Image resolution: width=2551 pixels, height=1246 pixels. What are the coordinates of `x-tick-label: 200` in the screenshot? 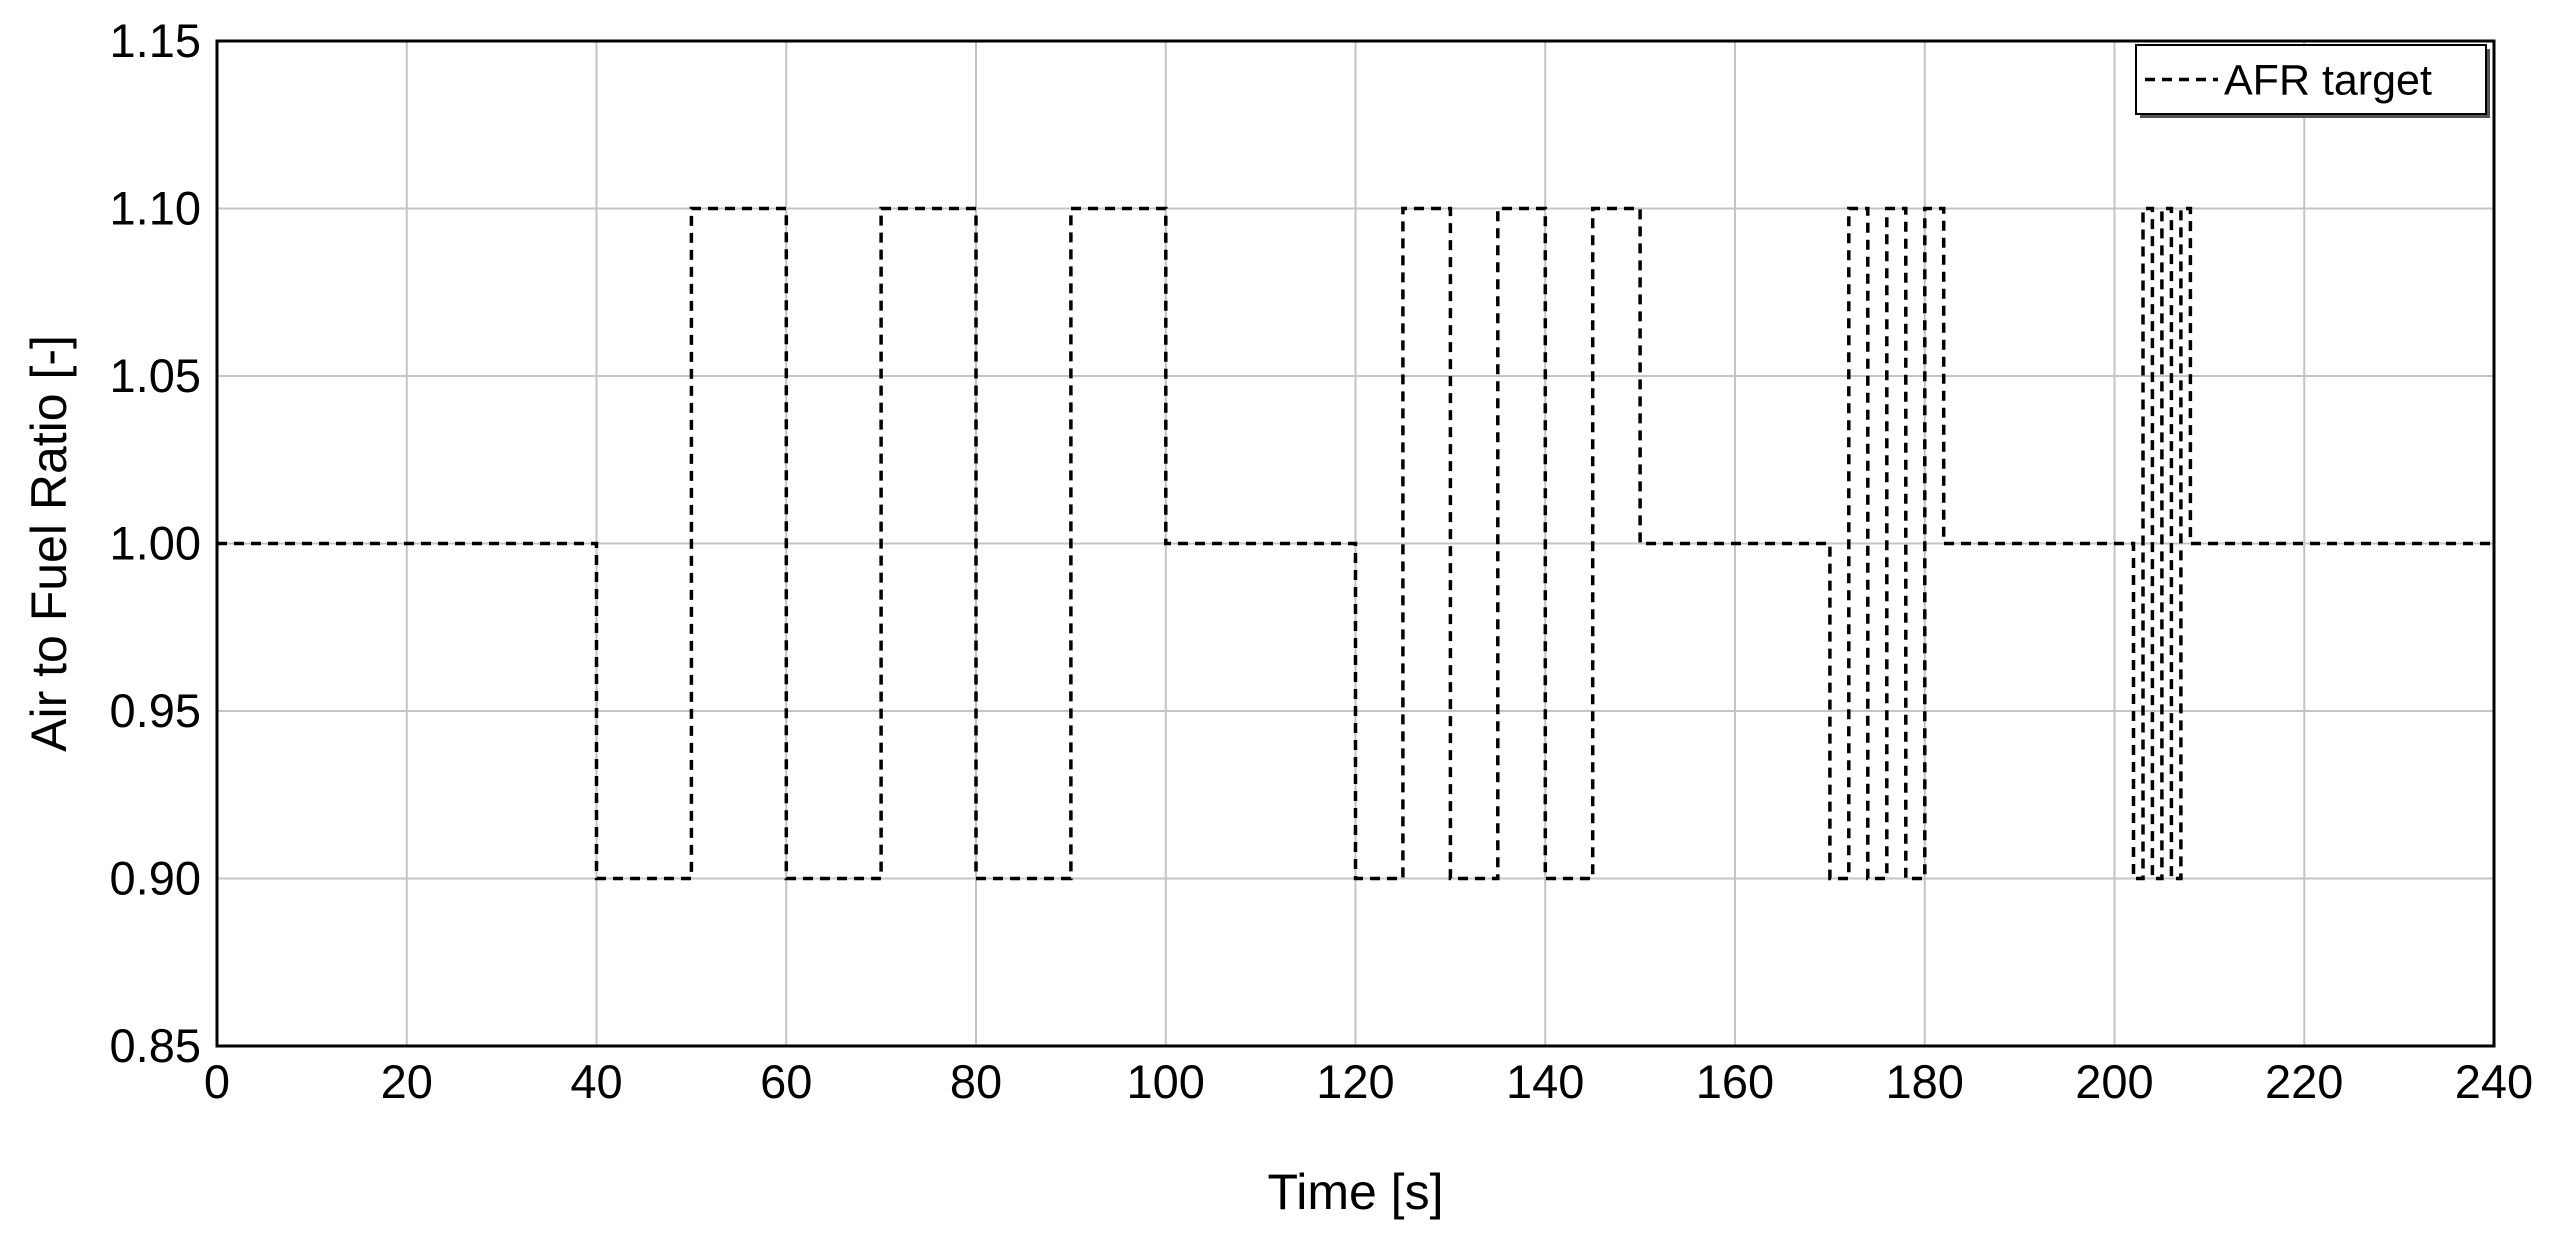 It's located at (2114, 1081).